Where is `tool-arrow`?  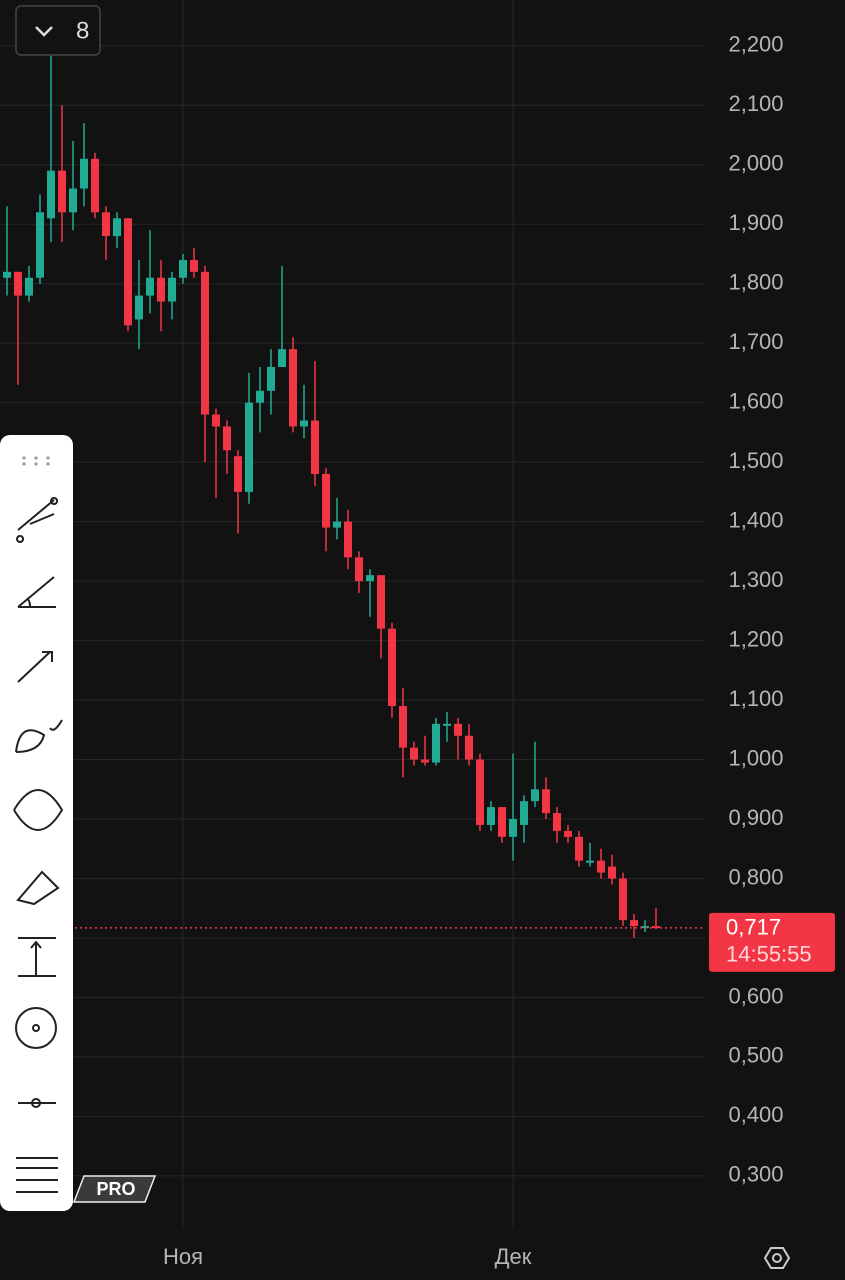
tool-arrow is located at coordinates (35, 667).